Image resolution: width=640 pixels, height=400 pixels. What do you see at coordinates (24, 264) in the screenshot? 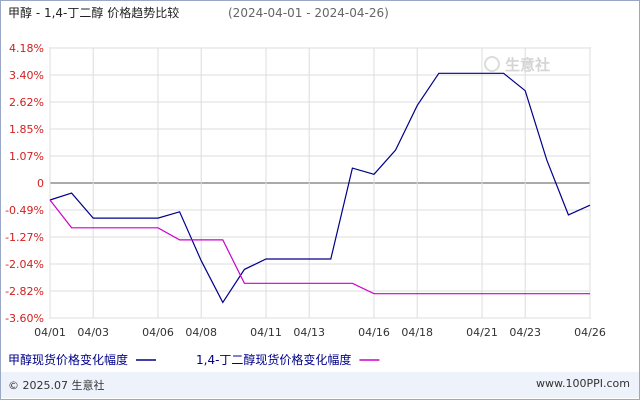
I see `y-tick-label: -2.04%` at bounding box center [24, 264].